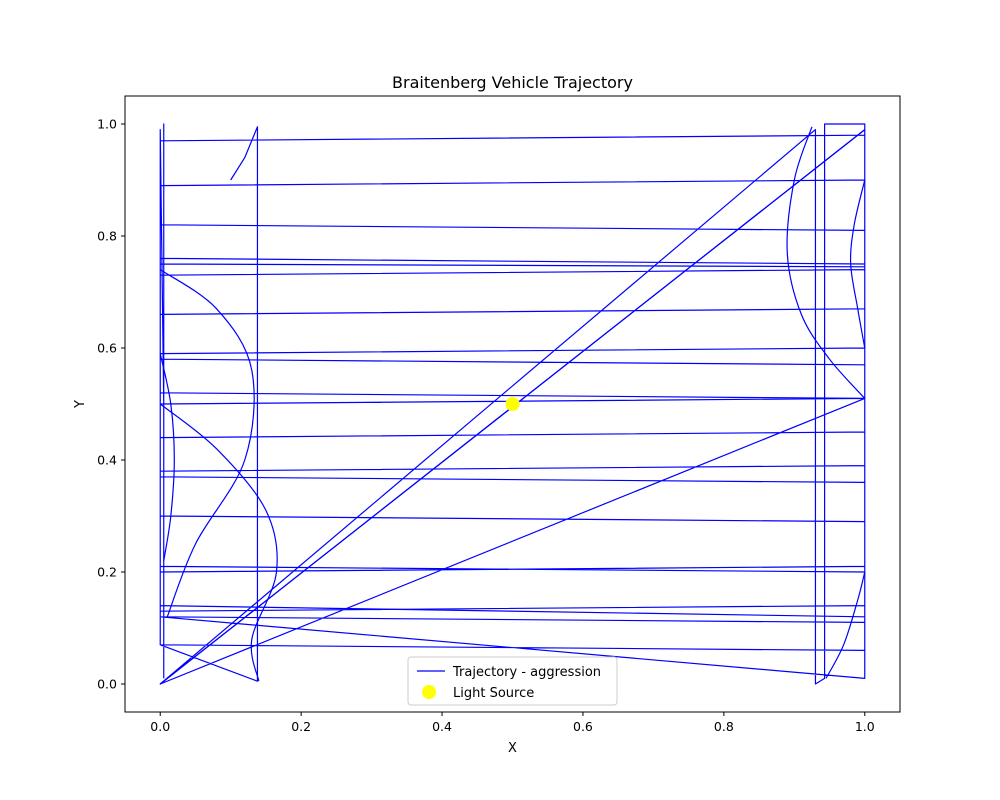  Describe the element at coordinates (107, 236) in the screenshot. I see `y-tick-label: 0.8` at that location.